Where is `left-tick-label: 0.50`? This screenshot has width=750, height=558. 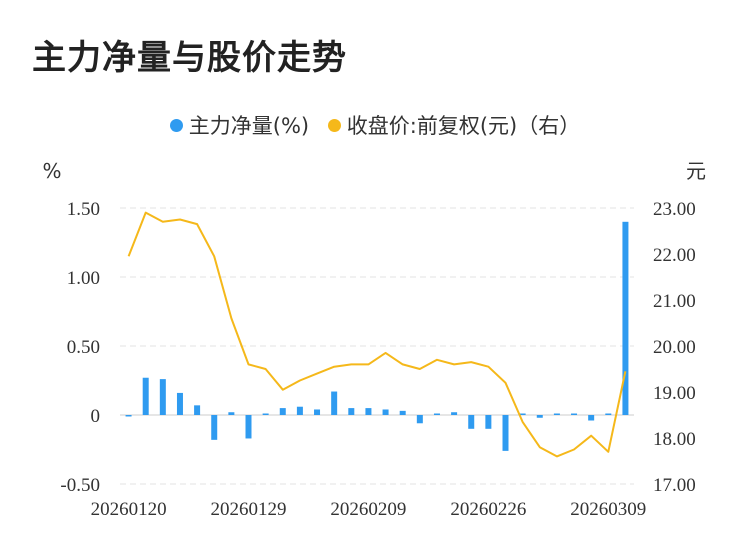 left-tick-label: 0.50 is located at coordinates (83, 347).